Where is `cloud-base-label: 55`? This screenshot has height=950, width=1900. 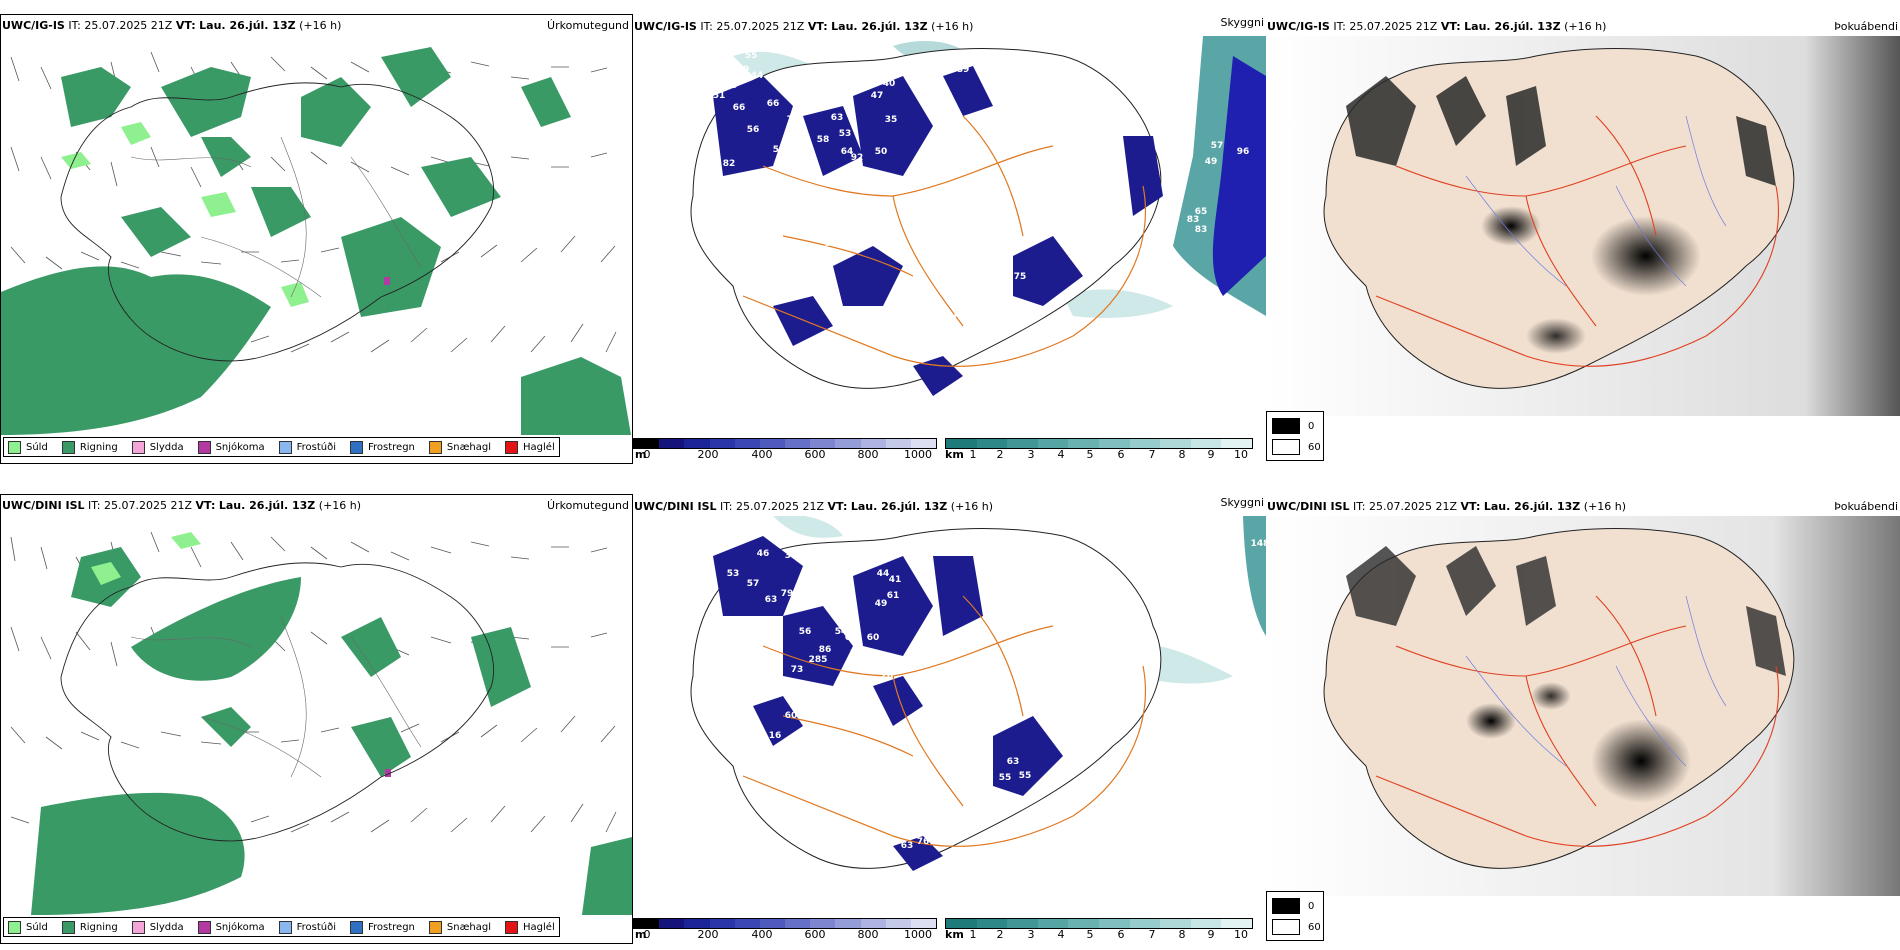 cloud-base-label: 55 is located at coordinates (1025, 776).